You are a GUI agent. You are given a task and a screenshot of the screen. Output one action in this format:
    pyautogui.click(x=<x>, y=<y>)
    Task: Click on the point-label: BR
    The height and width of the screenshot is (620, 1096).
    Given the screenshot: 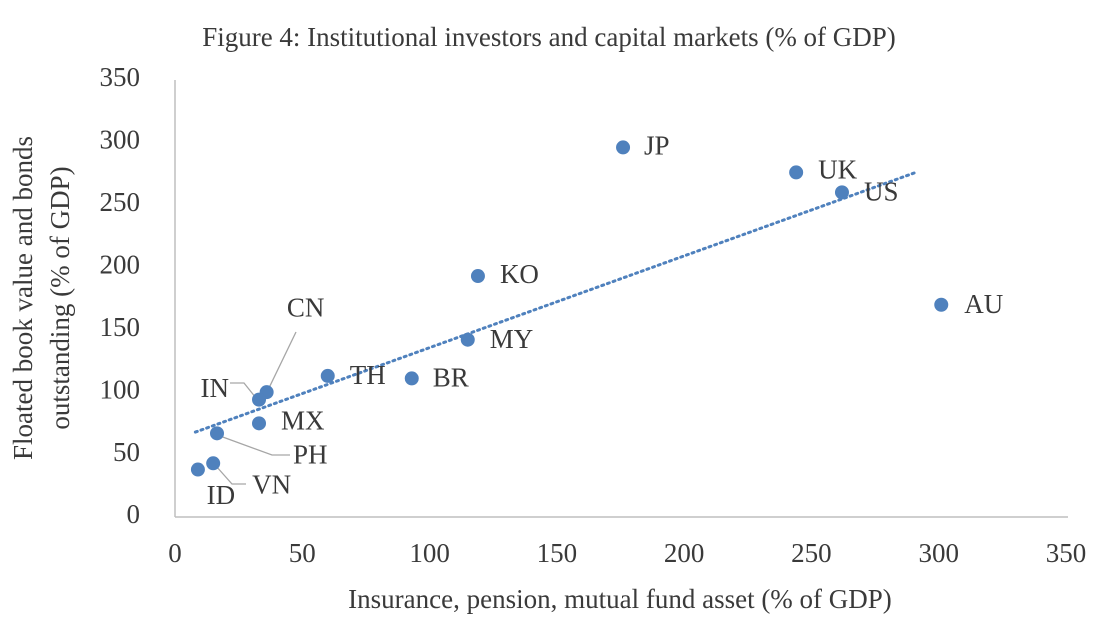 What is the action you would take?
    pyautogui.click(x=451, y=378)
    